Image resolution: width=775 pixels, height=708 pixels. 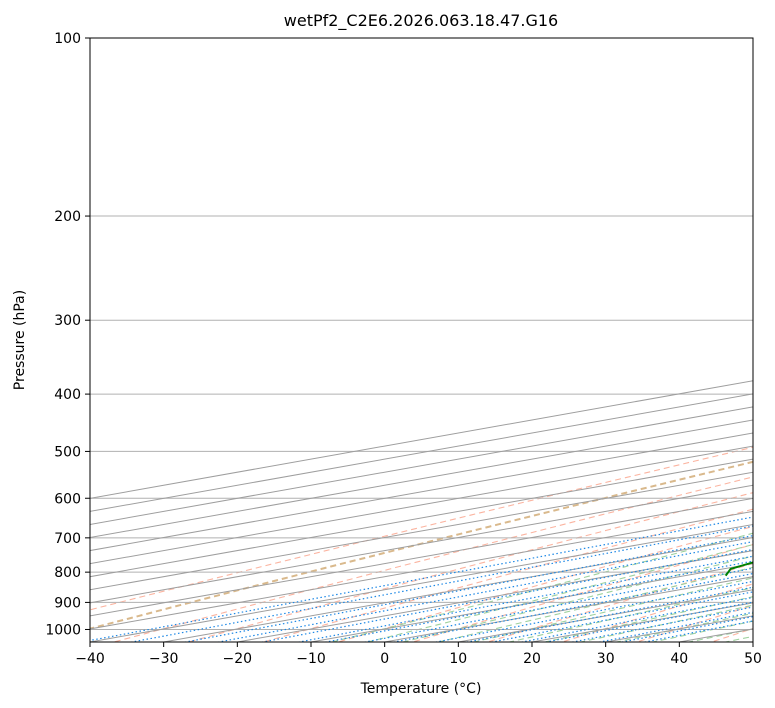 I want to click on y-tick-label: 600, so click(x=67, y=499).